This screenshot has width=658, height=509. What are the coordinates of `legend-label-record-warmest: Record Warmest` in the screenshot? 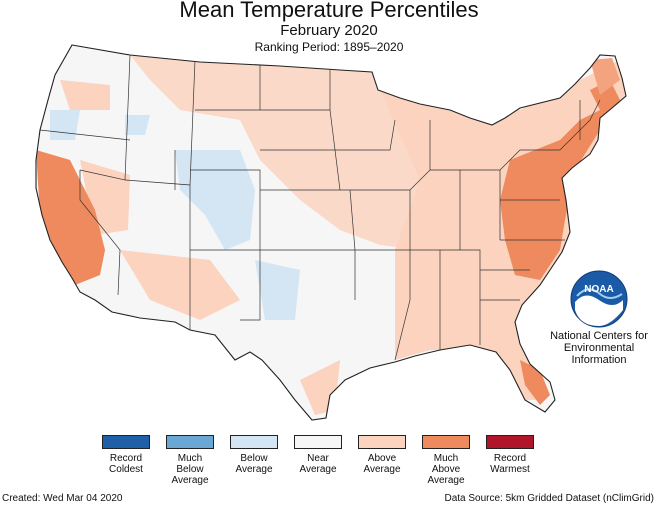 It's located at (510, 464).